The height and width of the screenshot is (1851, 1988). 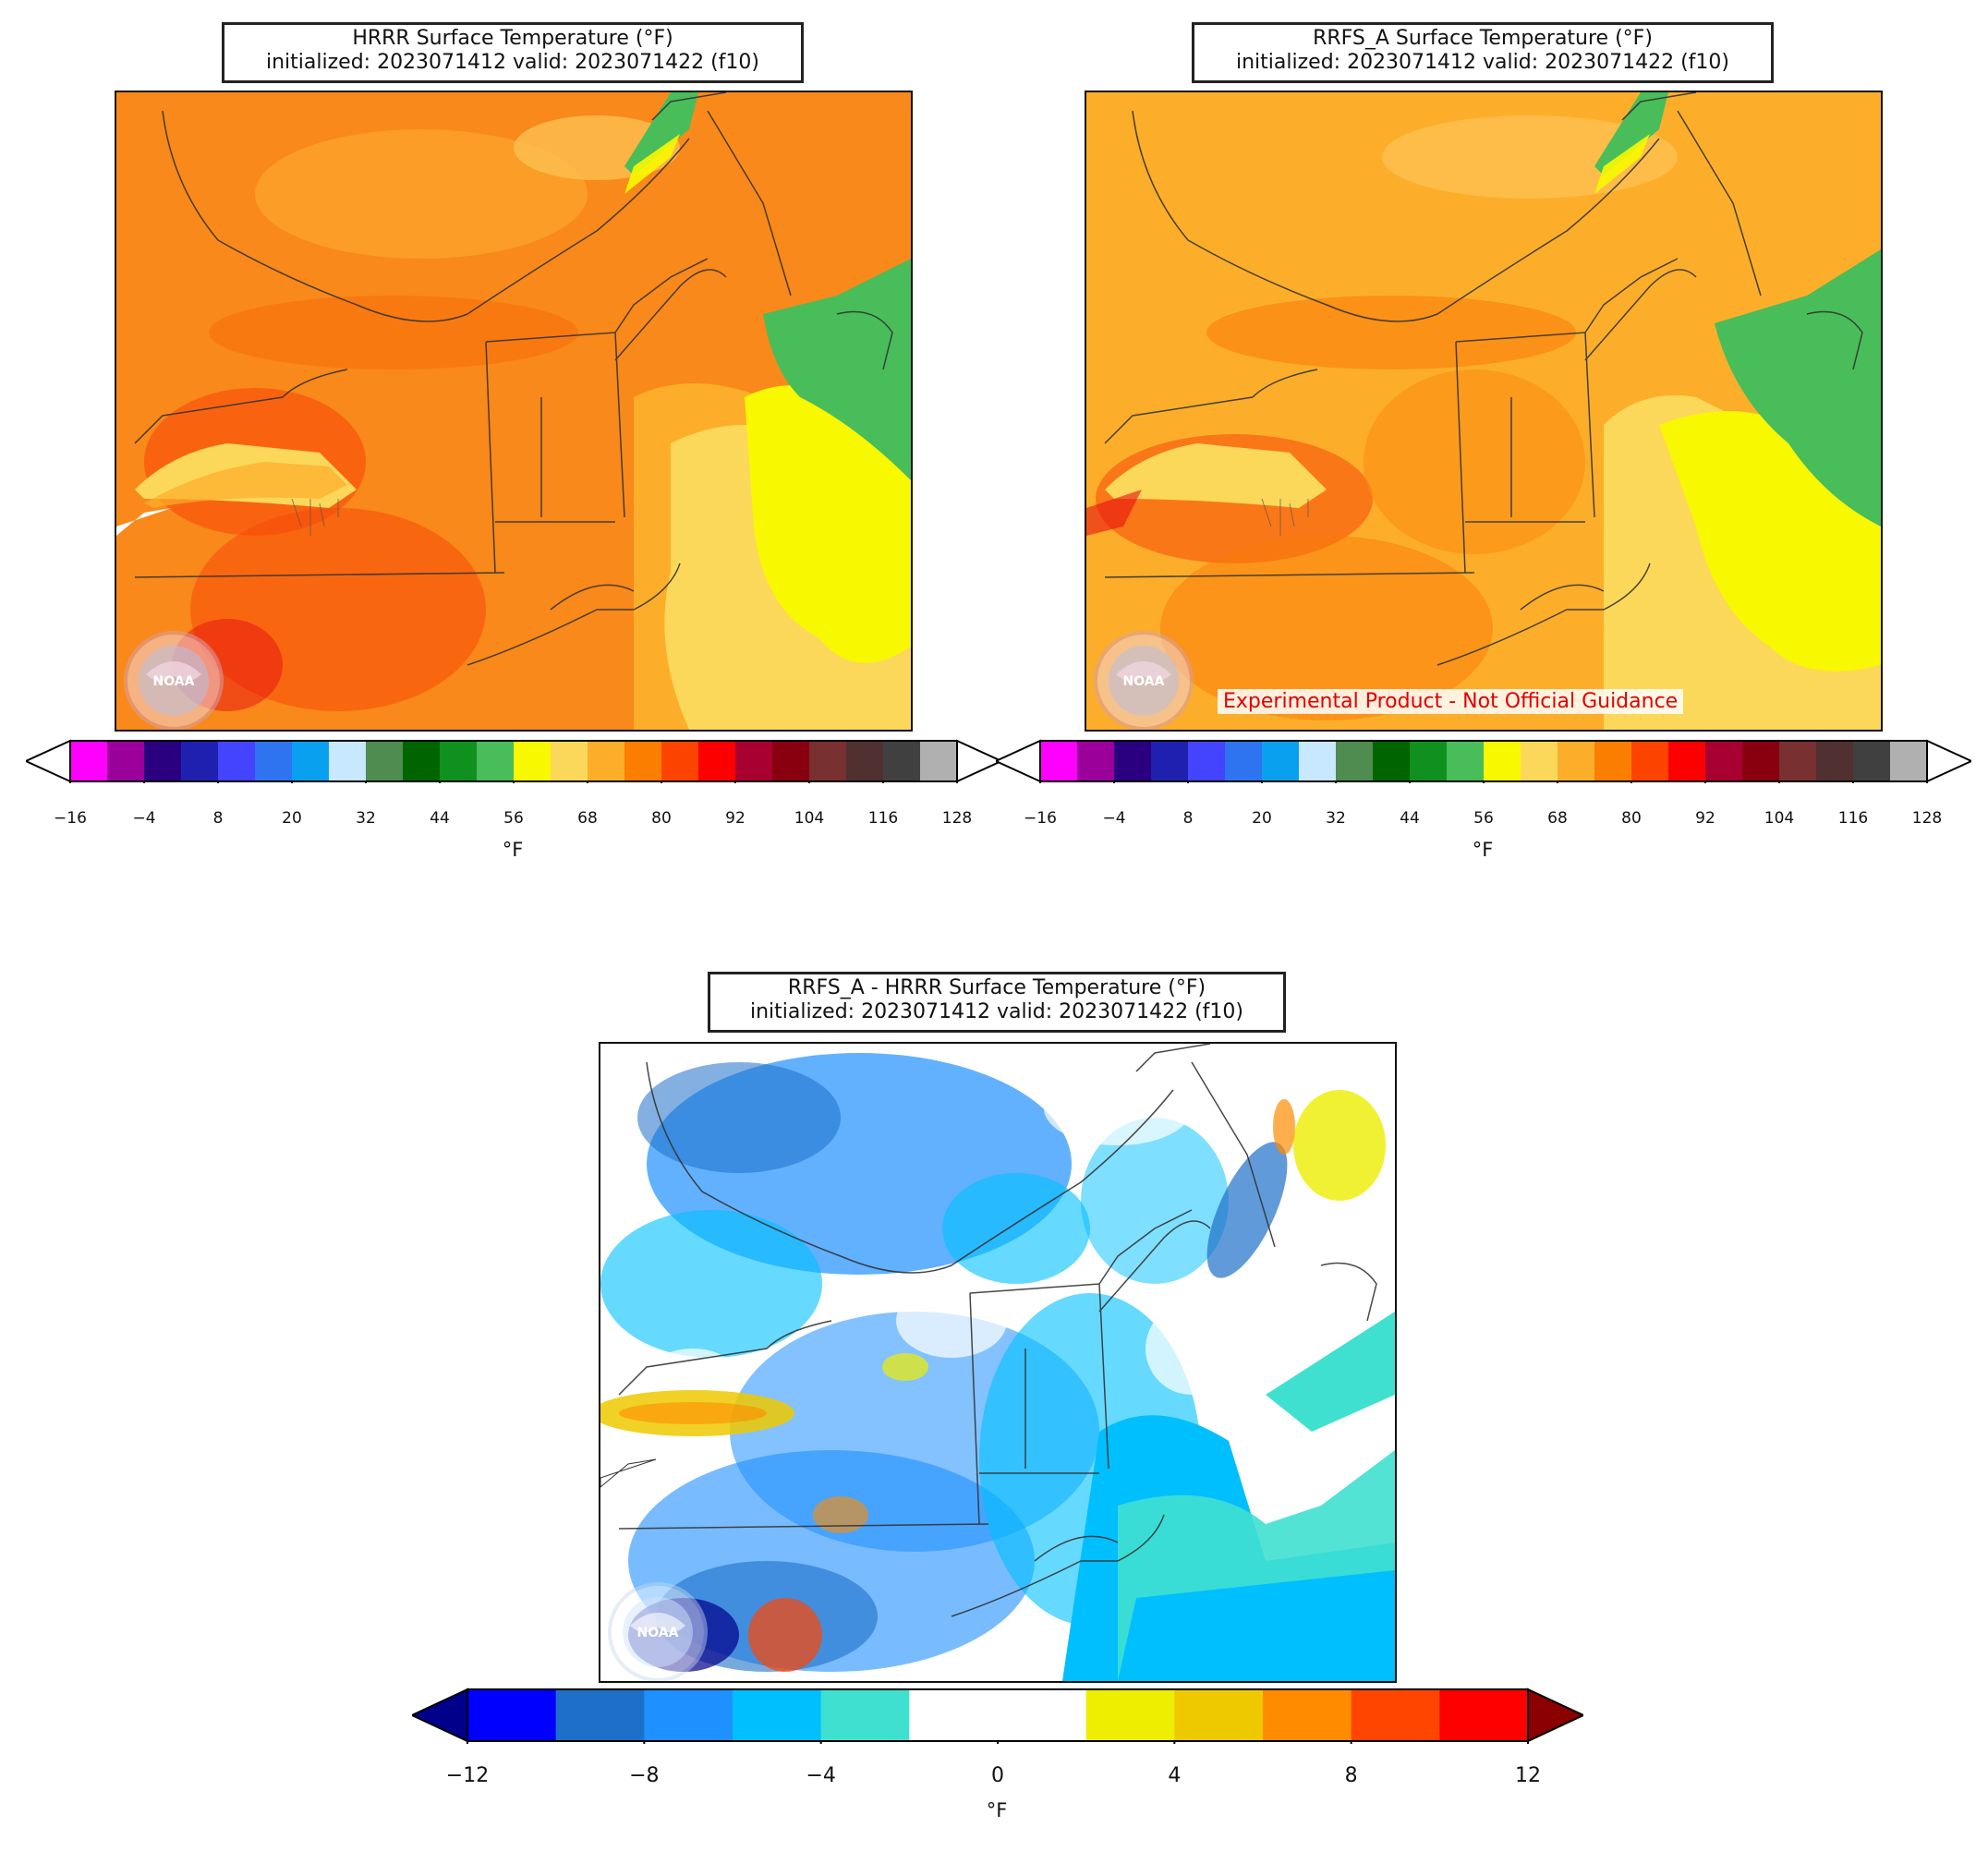 I want to click on rrfs-colorbar-tick-label: 56, so click(x=1483, y=818).